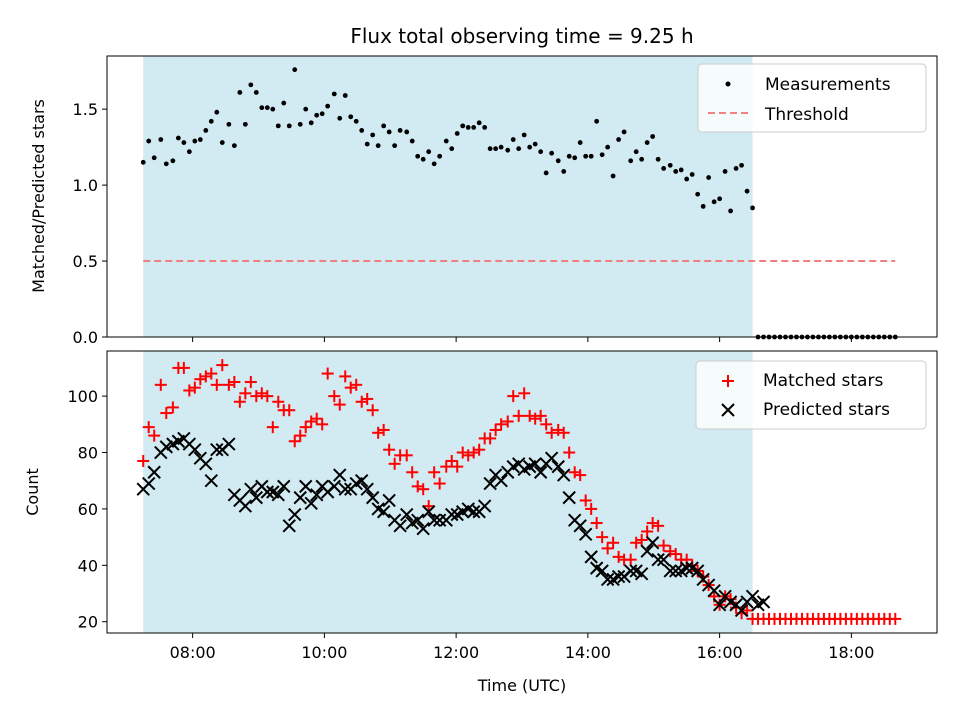 This screenshot has height=720, width=960. What do you see at coordinates (826, 410) in the screenshot?
I see `legend-label-predicted: Predicted stars` at bounding box center [826, 410].